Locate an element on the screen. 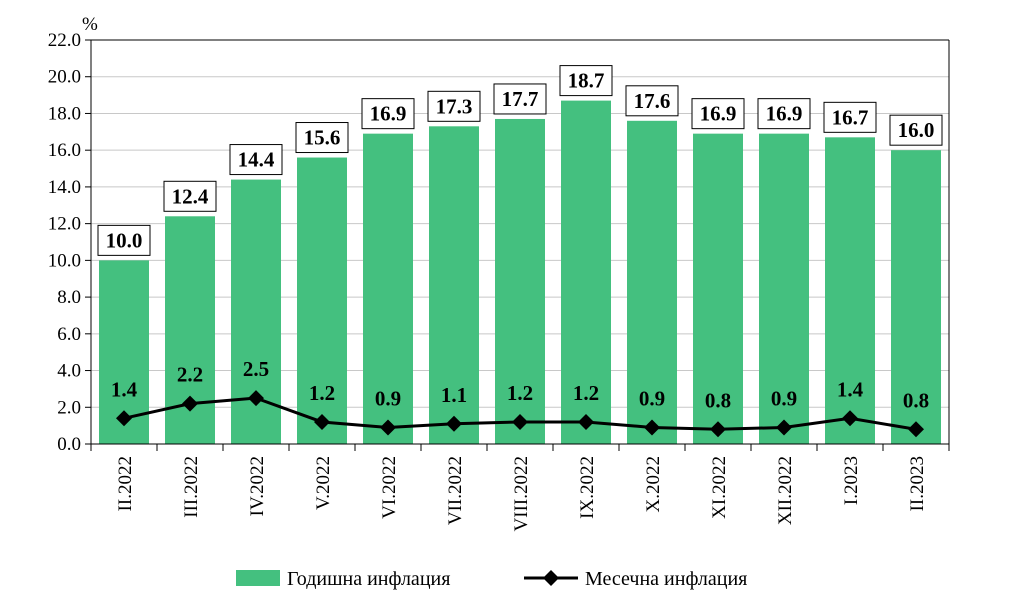 The height and width of the screenshot is (608, 1017). x-tick-label: VII.2022 is located at coordinates (455, 490).